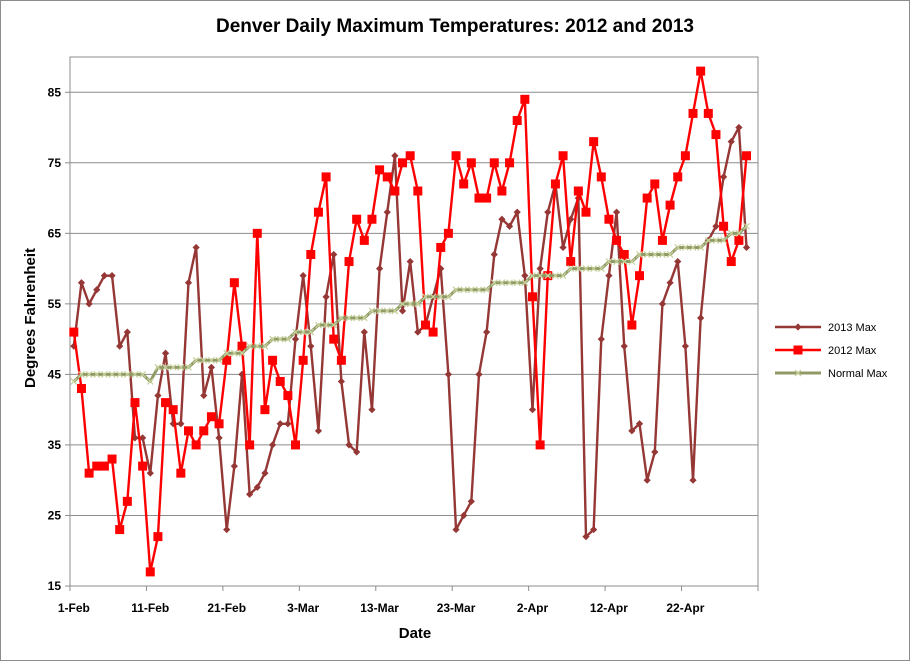 This screenshot has height=661, width=910. What do you see at coordinates (533, 608) in the screenshot?
I see `x-tick-label: 2-Apr` at bounding box center [533, 608].